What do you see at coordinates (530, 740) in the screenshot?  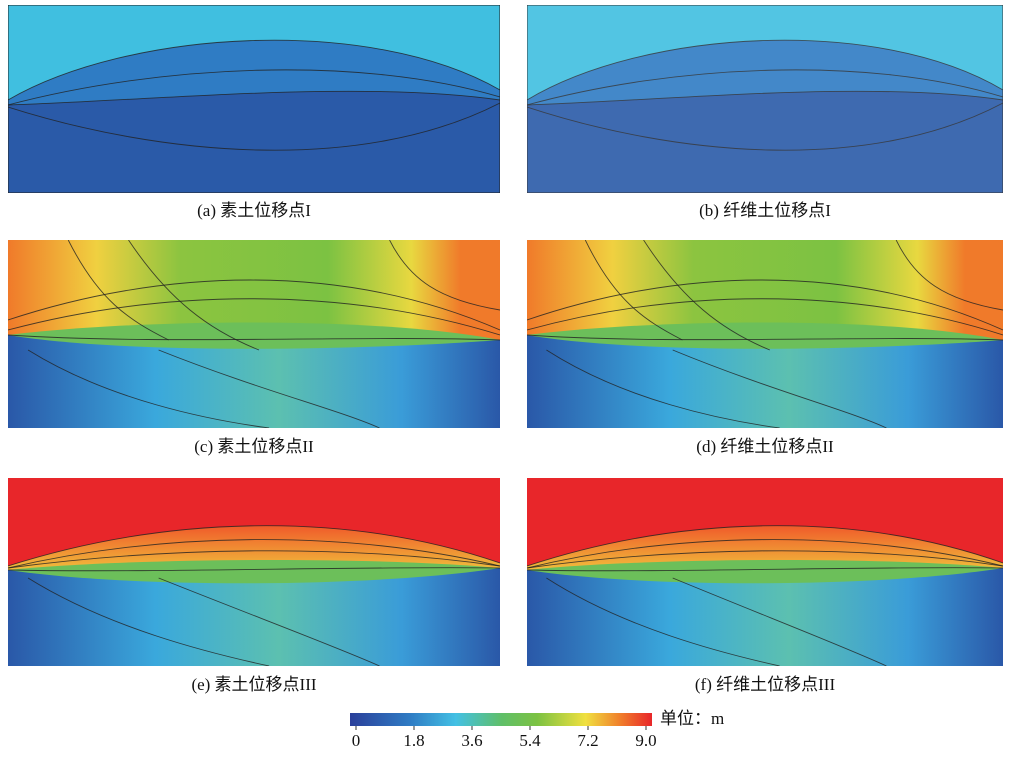 I see `tick-label: 5.4` at bounding box center [530, 740].